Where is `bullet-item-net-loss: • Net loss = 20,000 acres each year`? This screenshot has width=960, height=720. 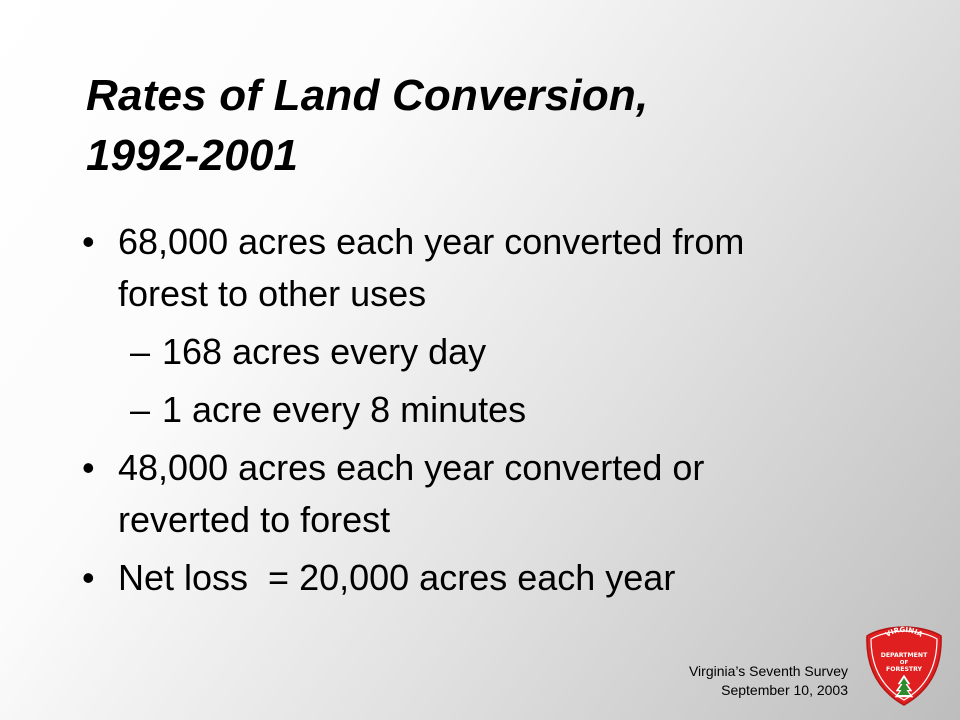
bullet-item-net-loss: • Net loss = 20,000 acres each year is located at coordinates (492, 578).